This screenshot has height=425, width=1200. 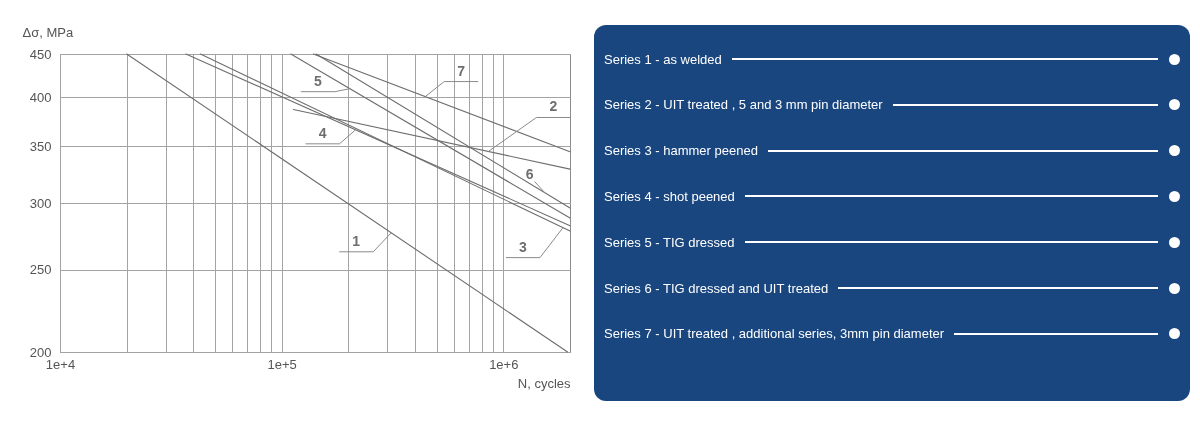 I want to click on text: 7, so click(x=461, y=70).